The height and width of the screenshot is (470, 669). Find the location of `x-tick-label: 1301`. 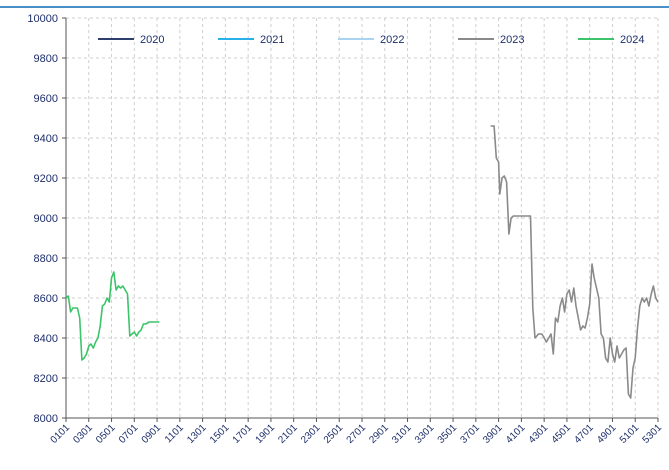

x-tick-label: 1301 is located at coordinates (197, 434).